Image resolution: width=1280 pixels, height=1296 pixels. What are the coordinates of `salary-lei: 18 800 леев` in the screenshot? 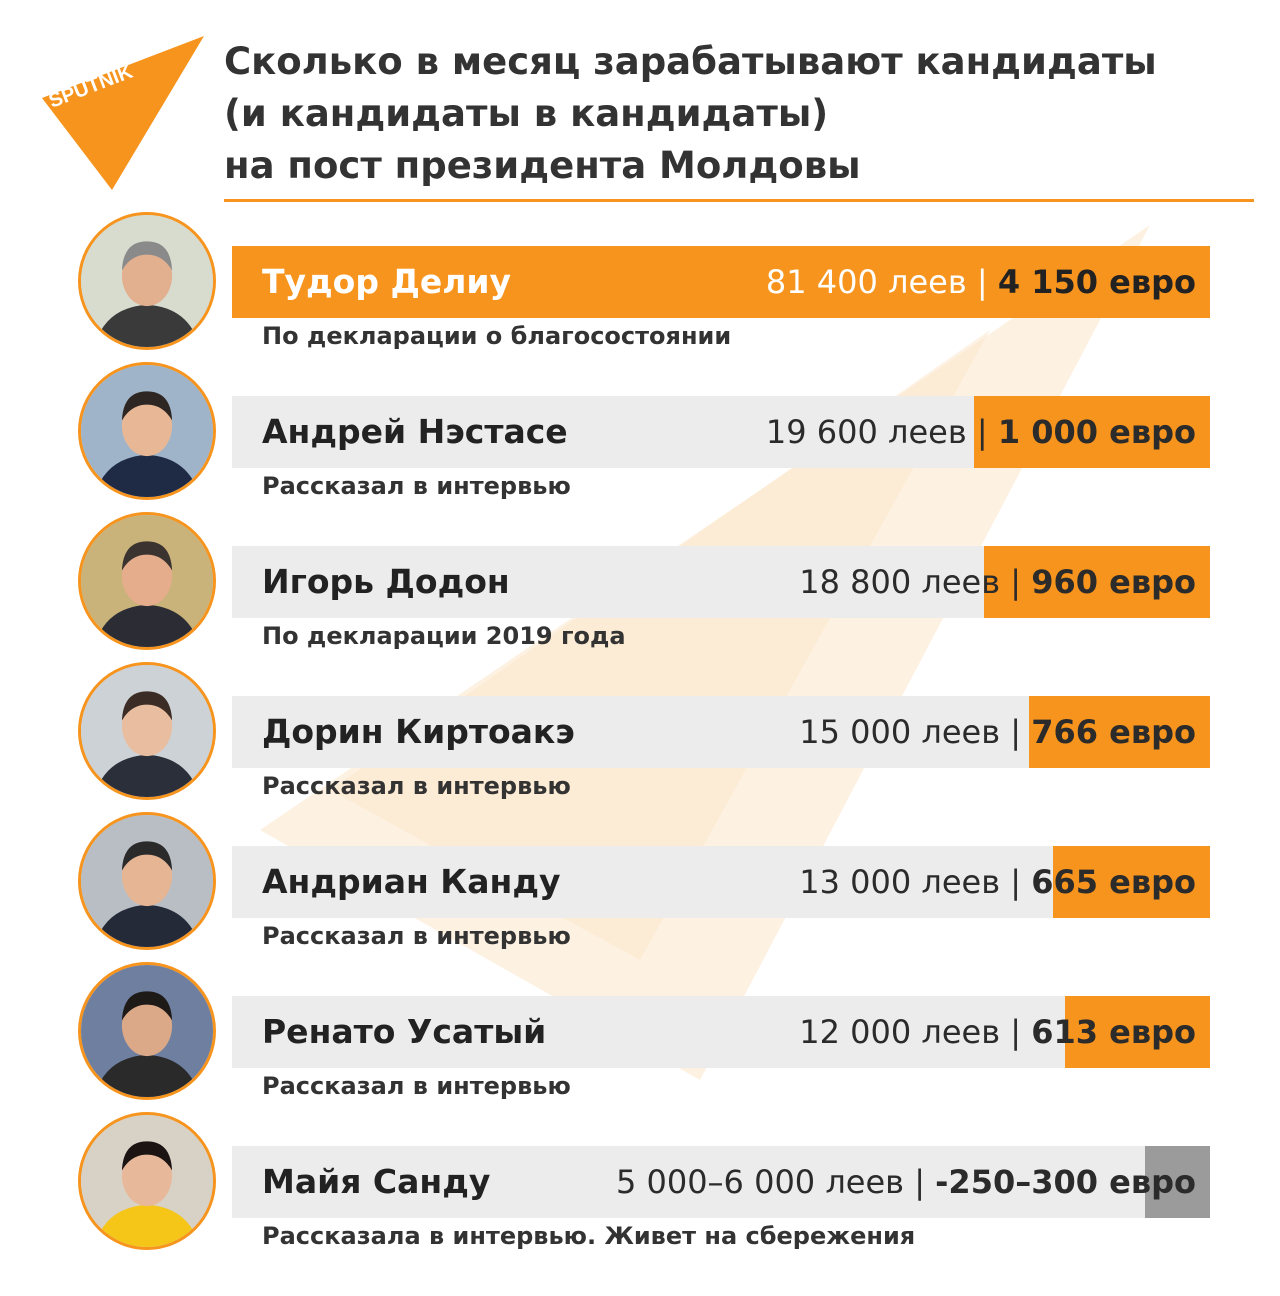 It's located at (900, 582).